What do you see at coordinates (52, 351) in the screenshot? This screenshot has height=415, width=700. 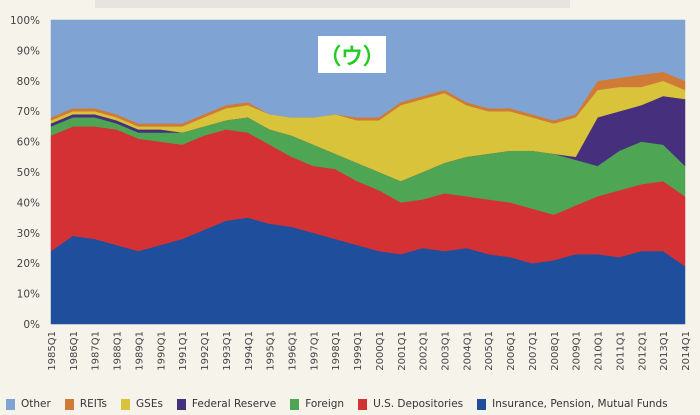 I see `x-tick-label: 1985Q1` at bounding box center [52, 351].